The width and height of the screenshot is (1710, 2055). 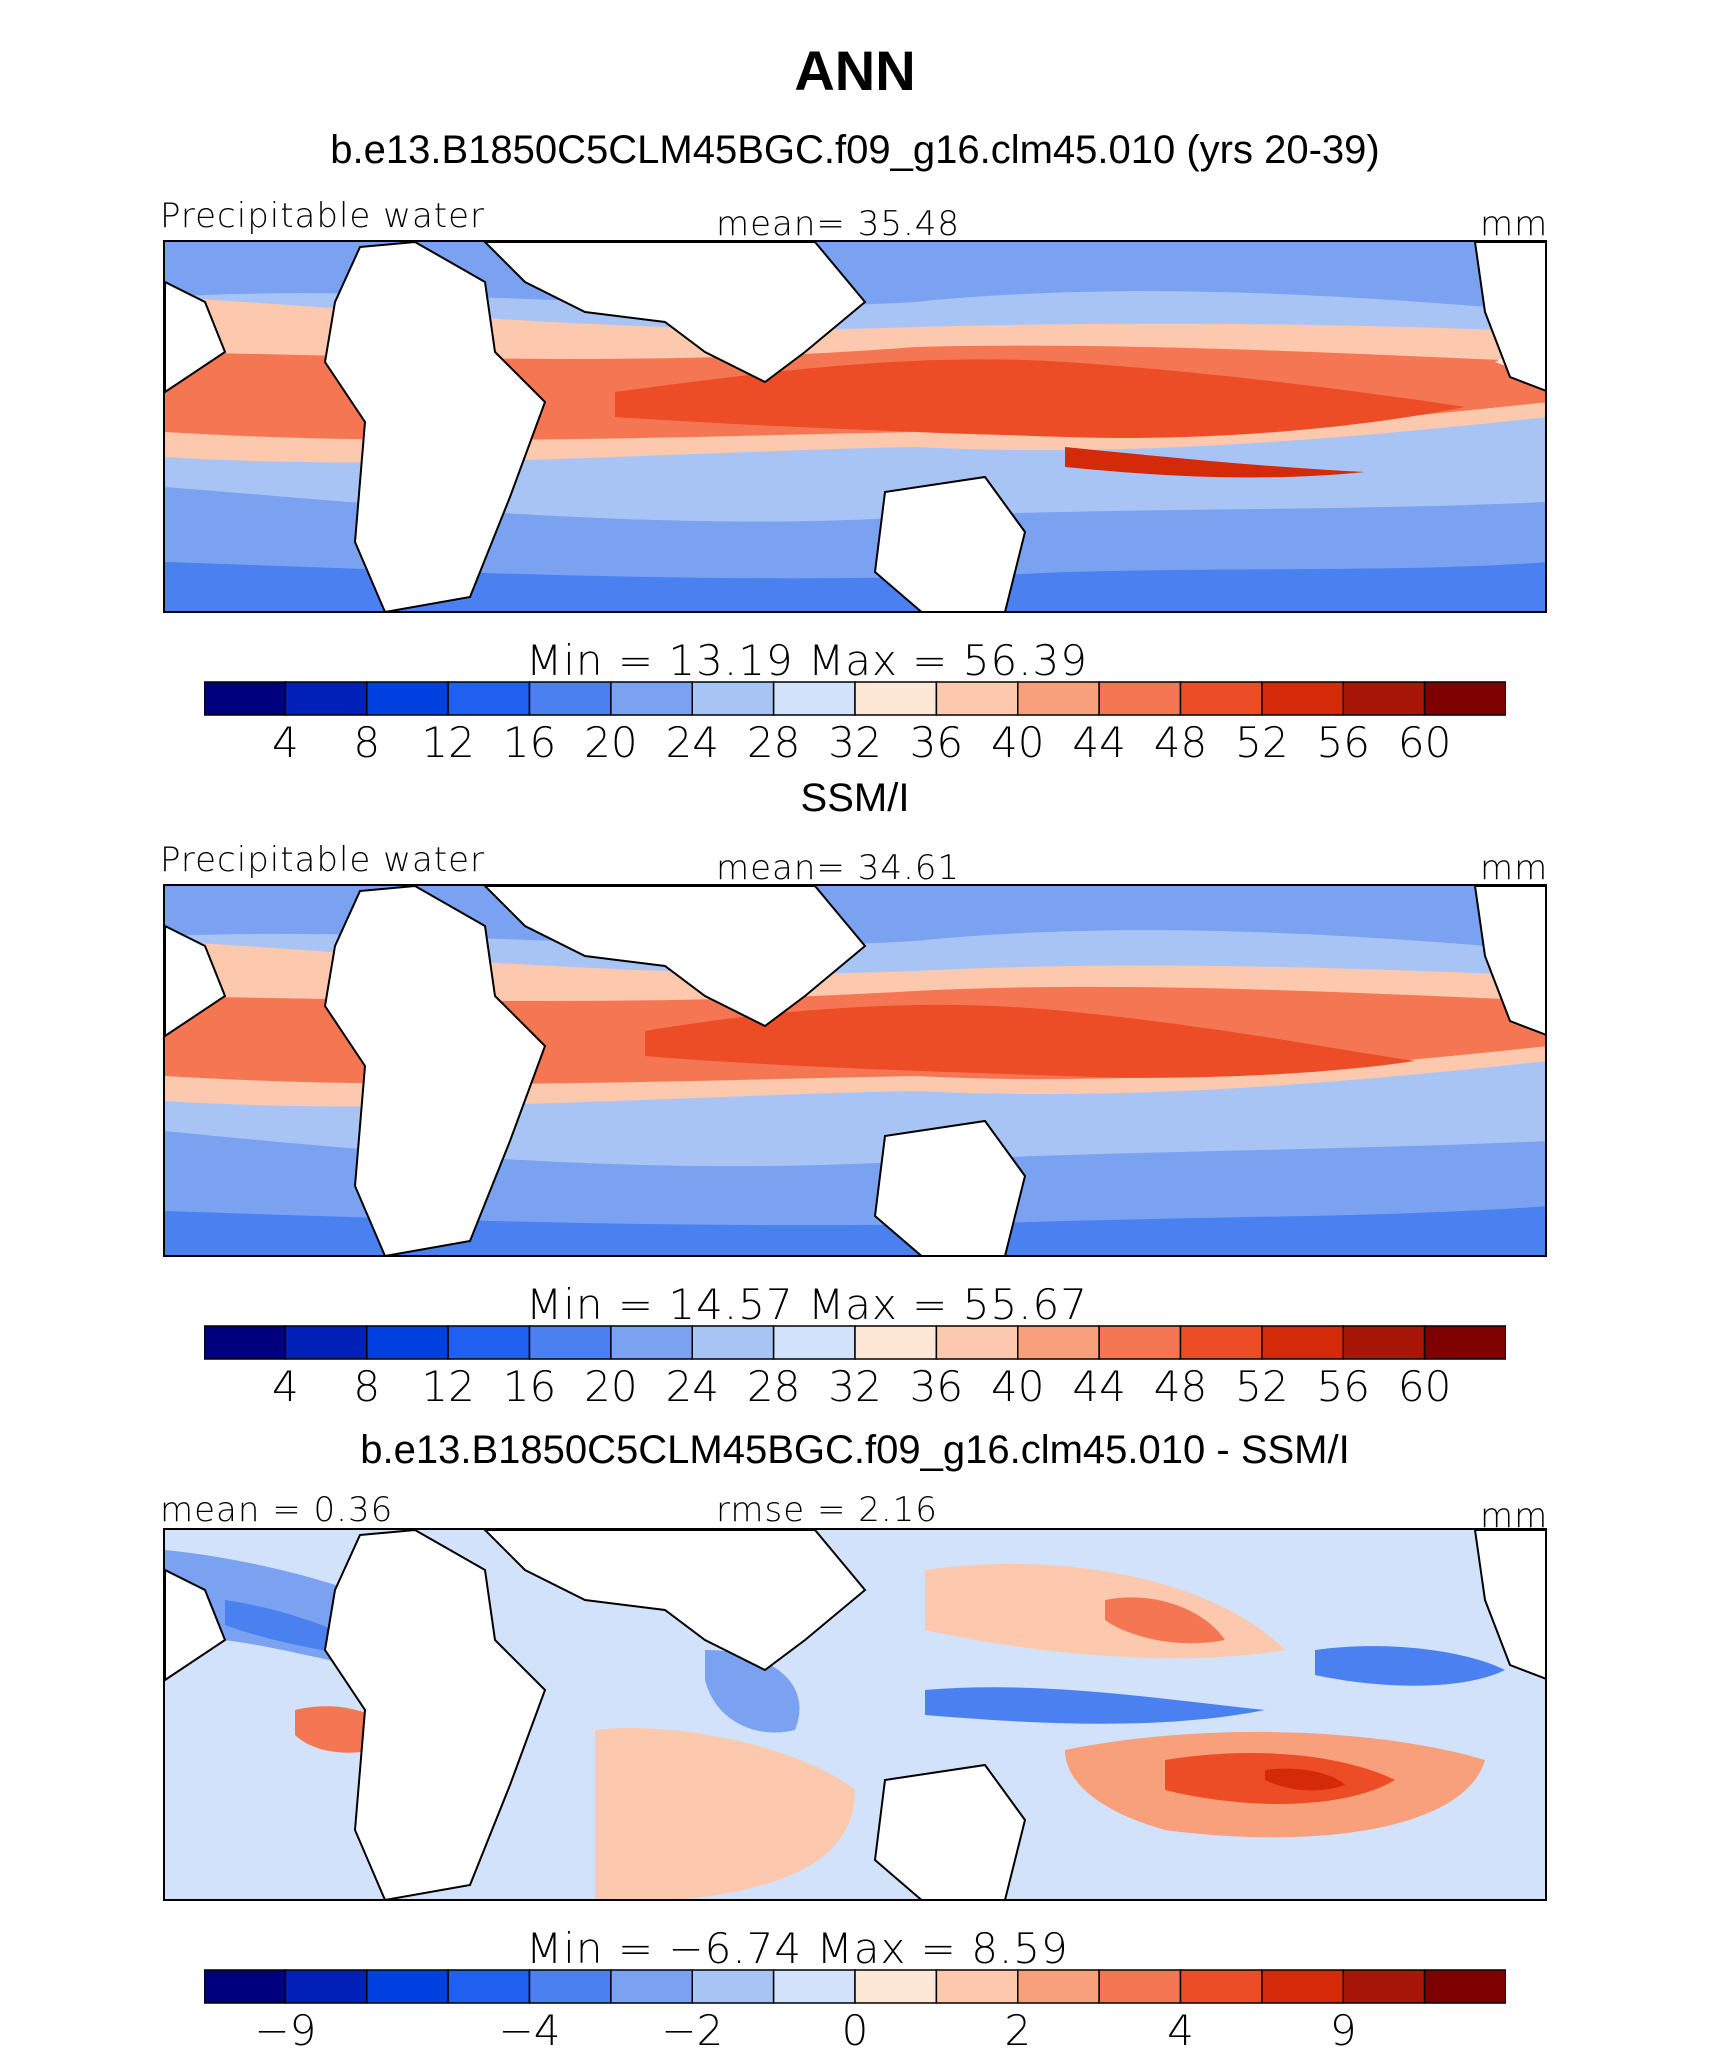 I want to click on panel-obs-colorbar-svg, so click(x=855, y=1342).